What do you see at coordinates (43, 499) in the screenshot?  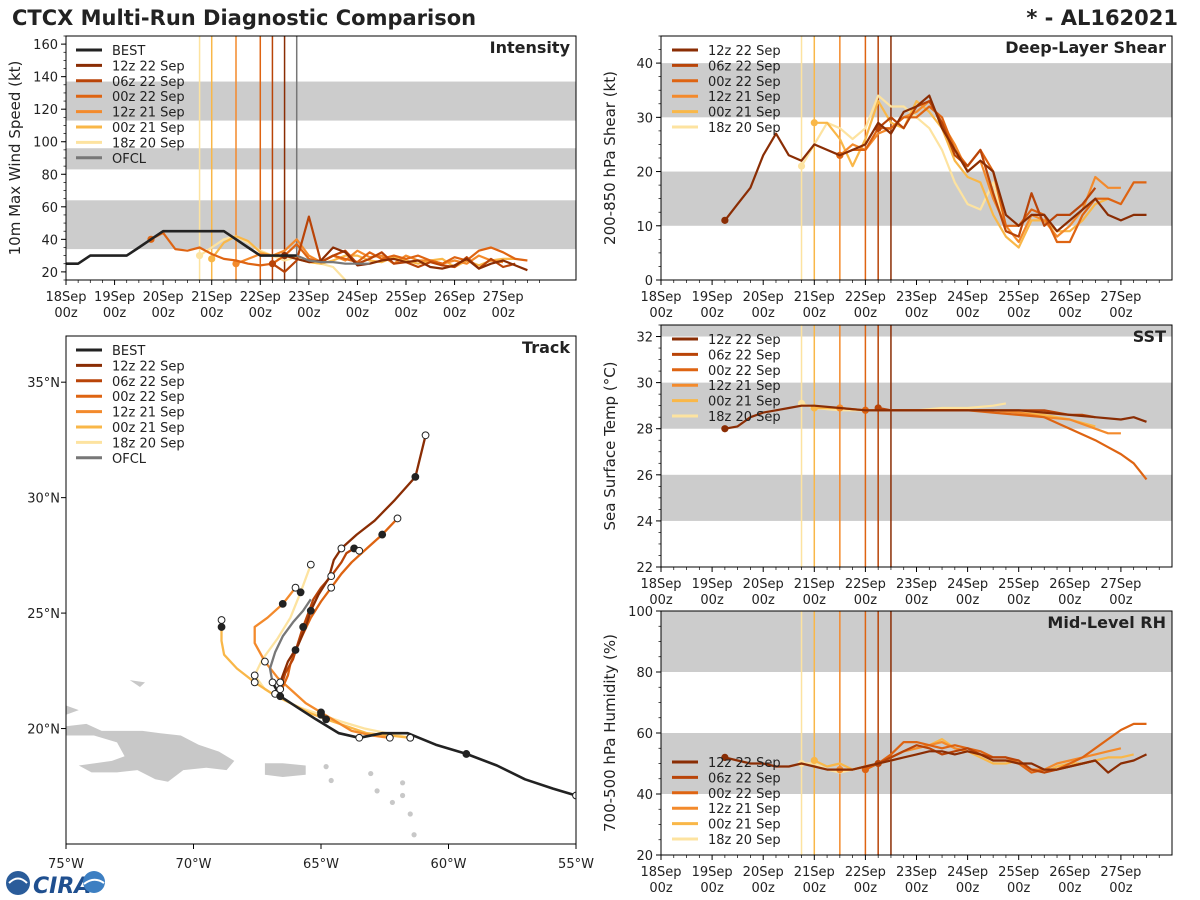 I see `track-ytick-label: 30°N` at bounding box center [43, 499].